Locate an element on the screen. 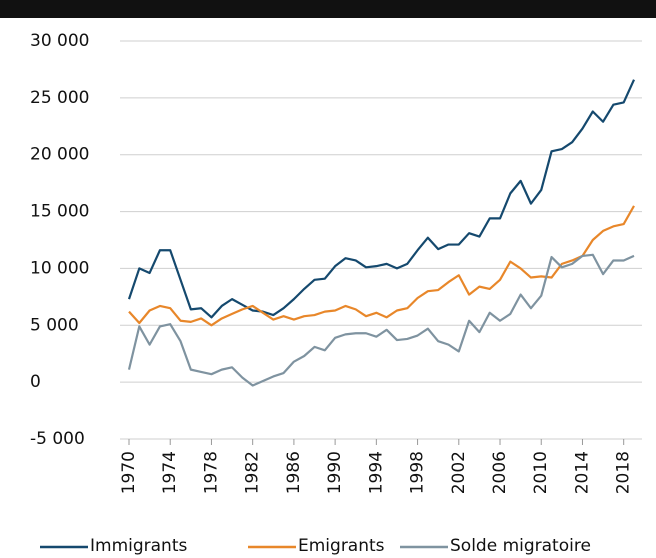  legend-label: Solde migratoire is located at coordinates (520, 546).